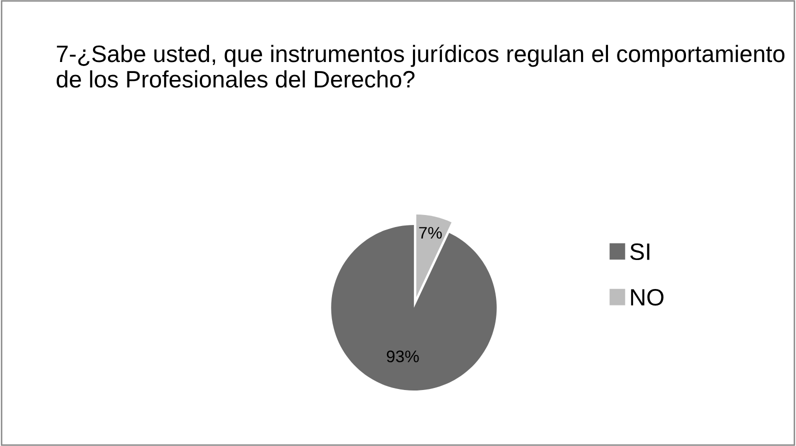  What do you see at coordinates (430, 232) in the screenshot?
I see `data-label: 7%` at bounding box center [430, 232].